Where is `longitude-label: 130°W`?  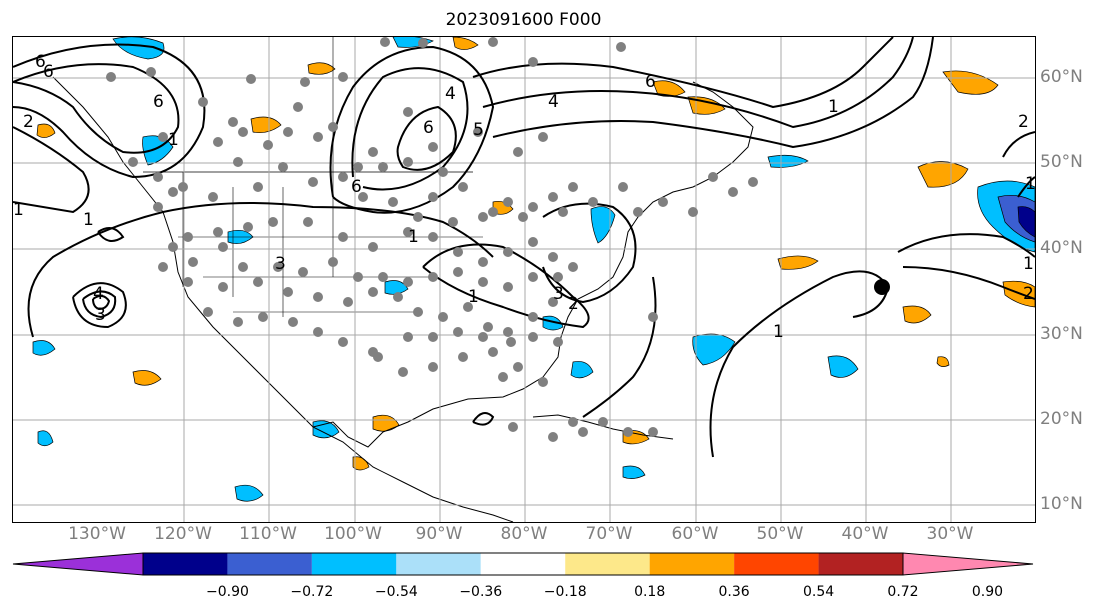 longitude-label: 130°W is located at coordinates (97, 534).